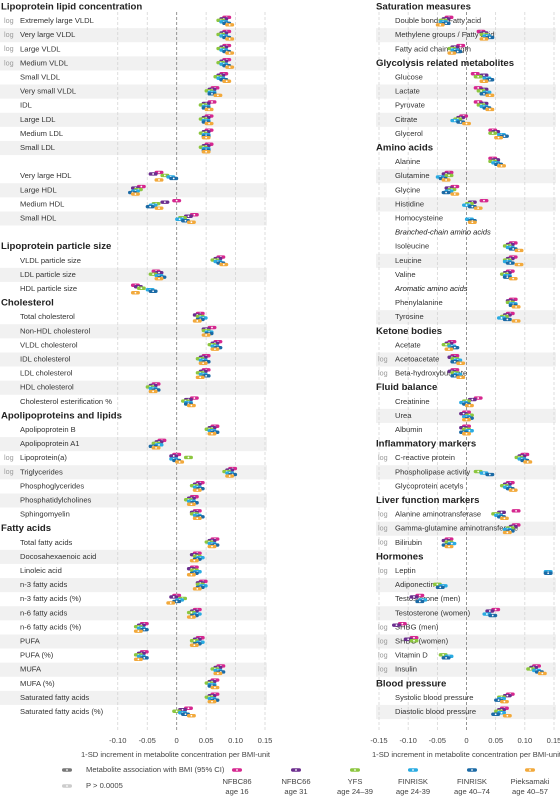 This screenshot has width=560, height=805. Describe the element at coordinates (235, 740) in the screenshot. I see `x-tick-label: 0.10` at that location.